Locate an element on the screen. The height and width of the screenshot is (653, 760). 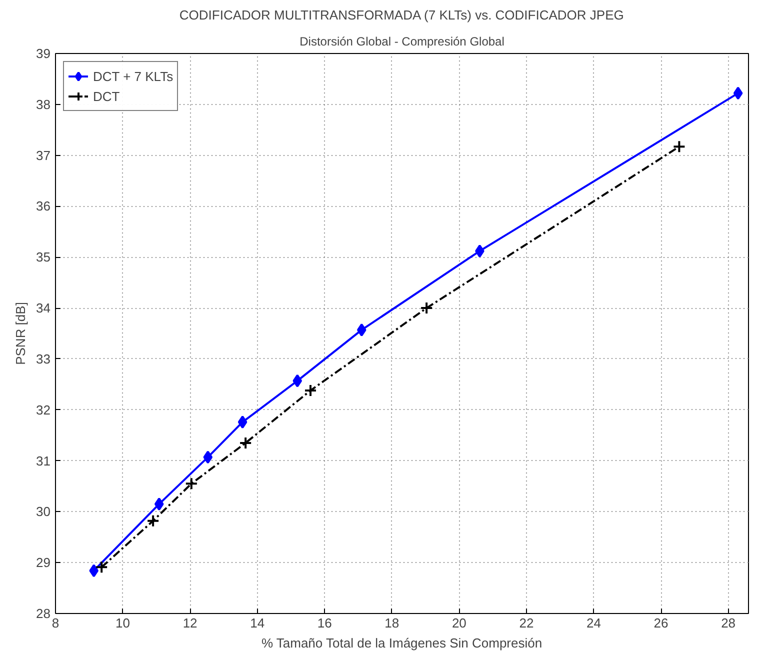
y-tick-label: 36 is located at coordinates (43, 206).